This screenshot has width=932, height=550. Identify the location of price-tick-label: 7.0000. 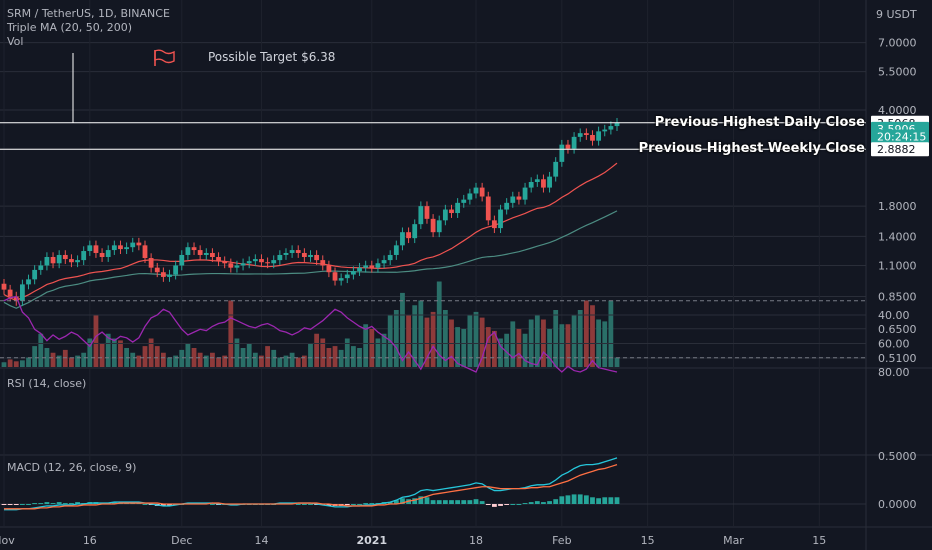
(897, 43).